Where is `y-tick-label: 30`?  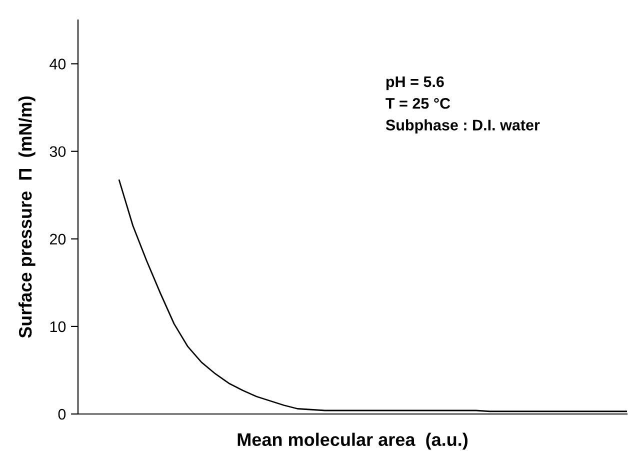
y-tick-label: 30 is located at coordinates (58, 152).